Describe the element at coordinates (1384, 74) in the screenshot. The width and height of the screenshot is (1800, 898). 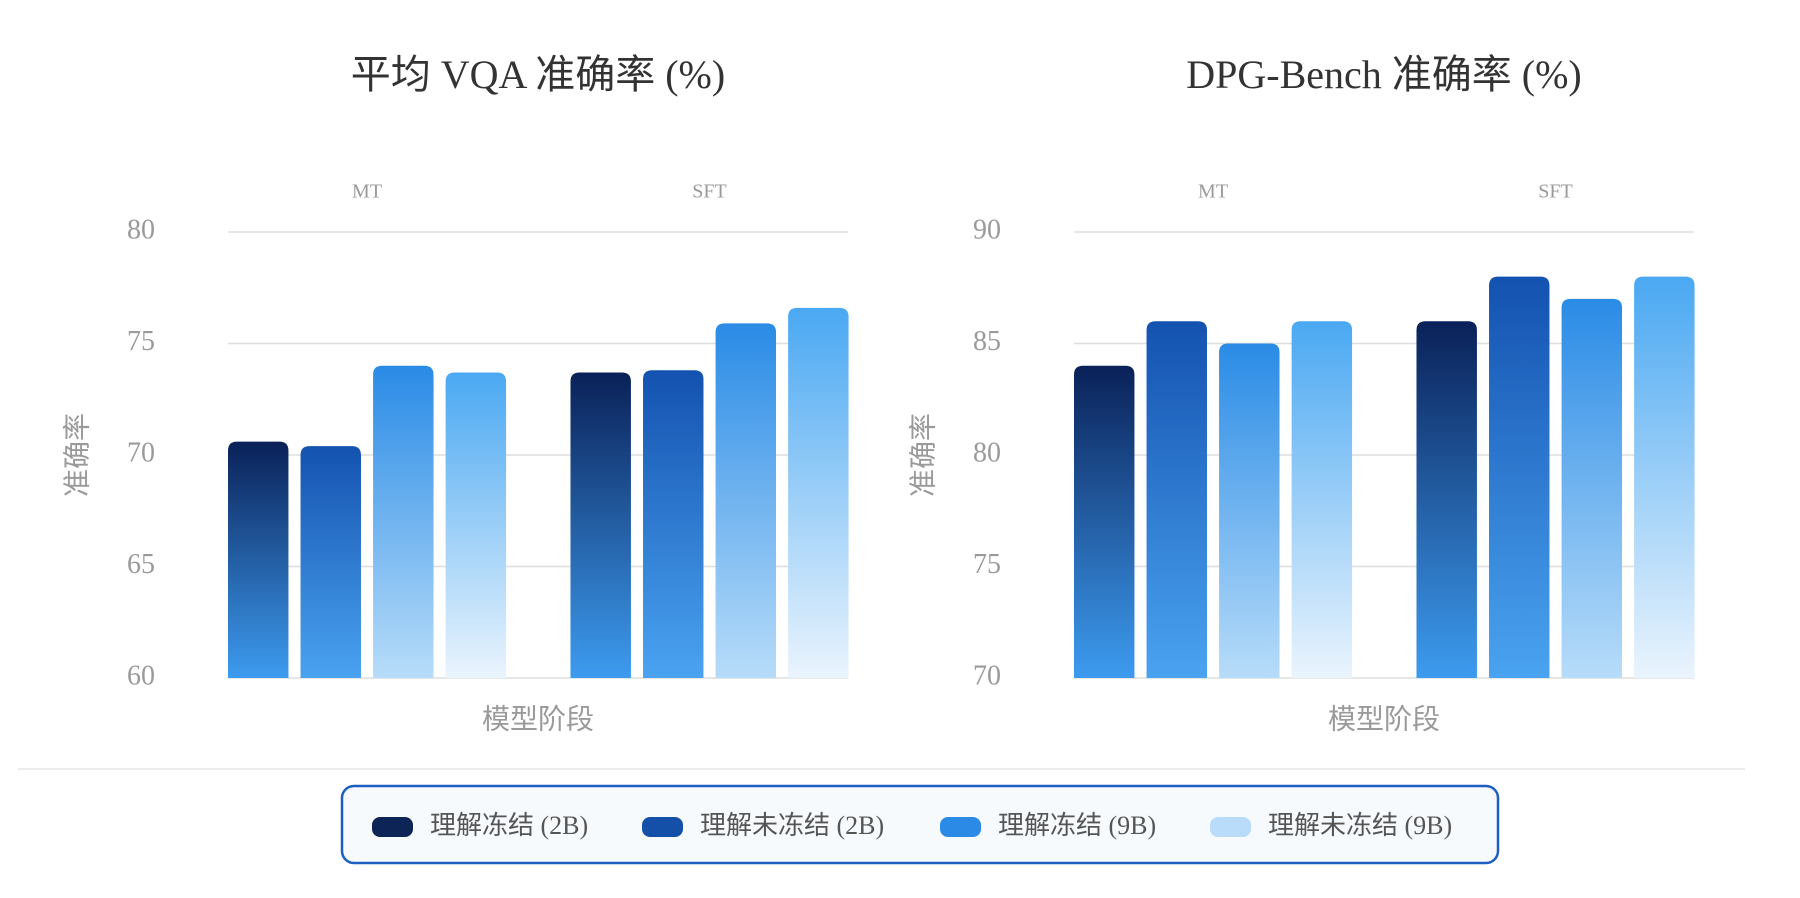
I see `chart-title: DPG-Bench 准确率 (%)` at that location.